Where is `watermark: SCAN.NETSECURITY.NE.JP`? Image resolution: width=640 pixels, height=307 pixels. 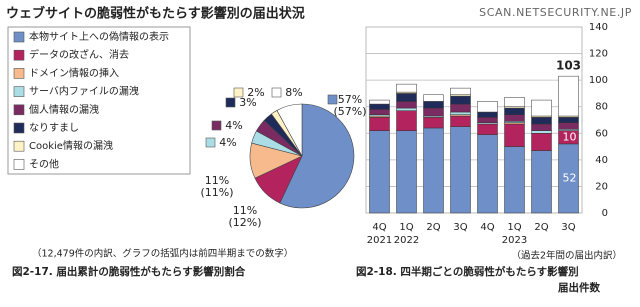 watermark: SCAN.NETSECURITY.NE.JP is located at coordinates (555, 12).